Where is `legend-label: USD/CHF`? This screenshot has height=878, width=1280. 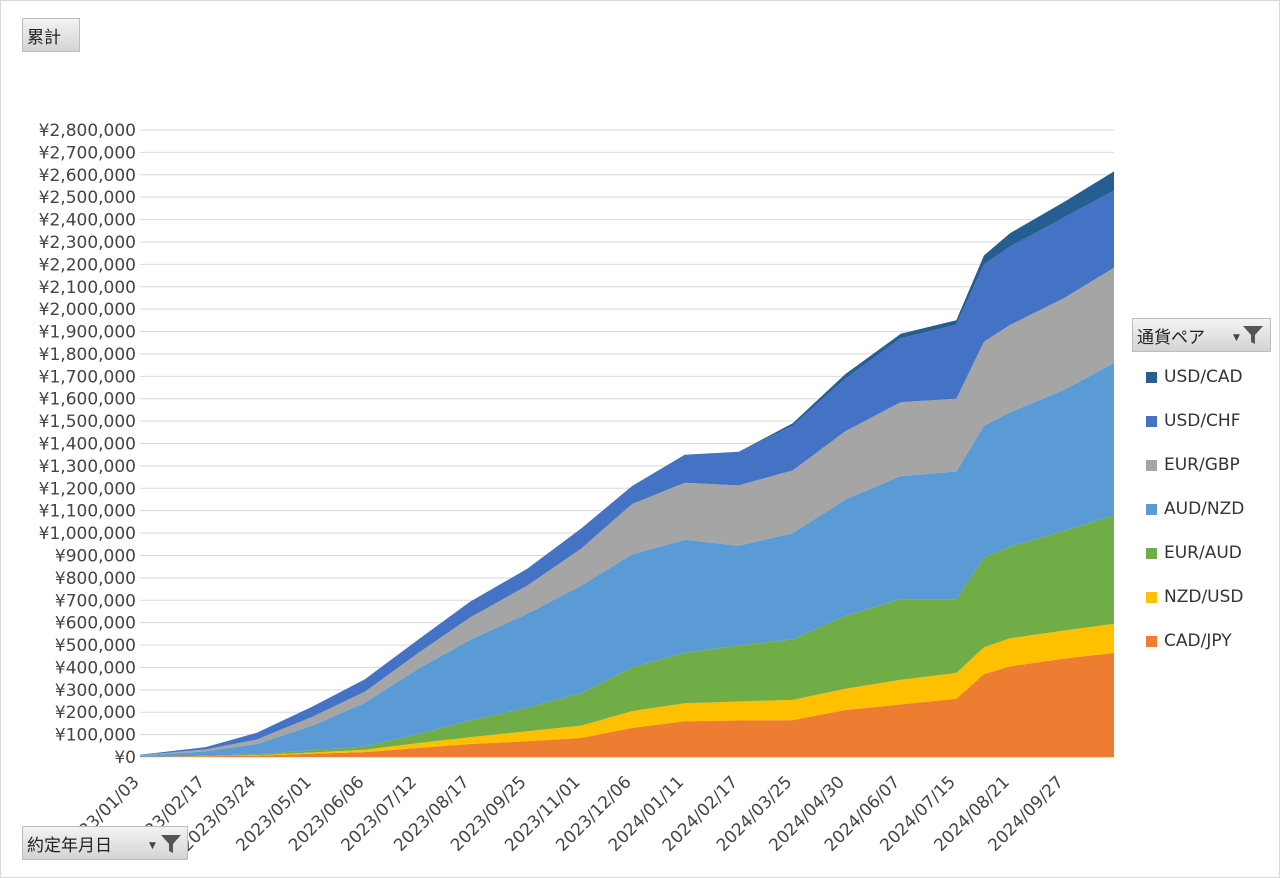 legend-label: USD/CHF is located at coordinates (1202, 421).